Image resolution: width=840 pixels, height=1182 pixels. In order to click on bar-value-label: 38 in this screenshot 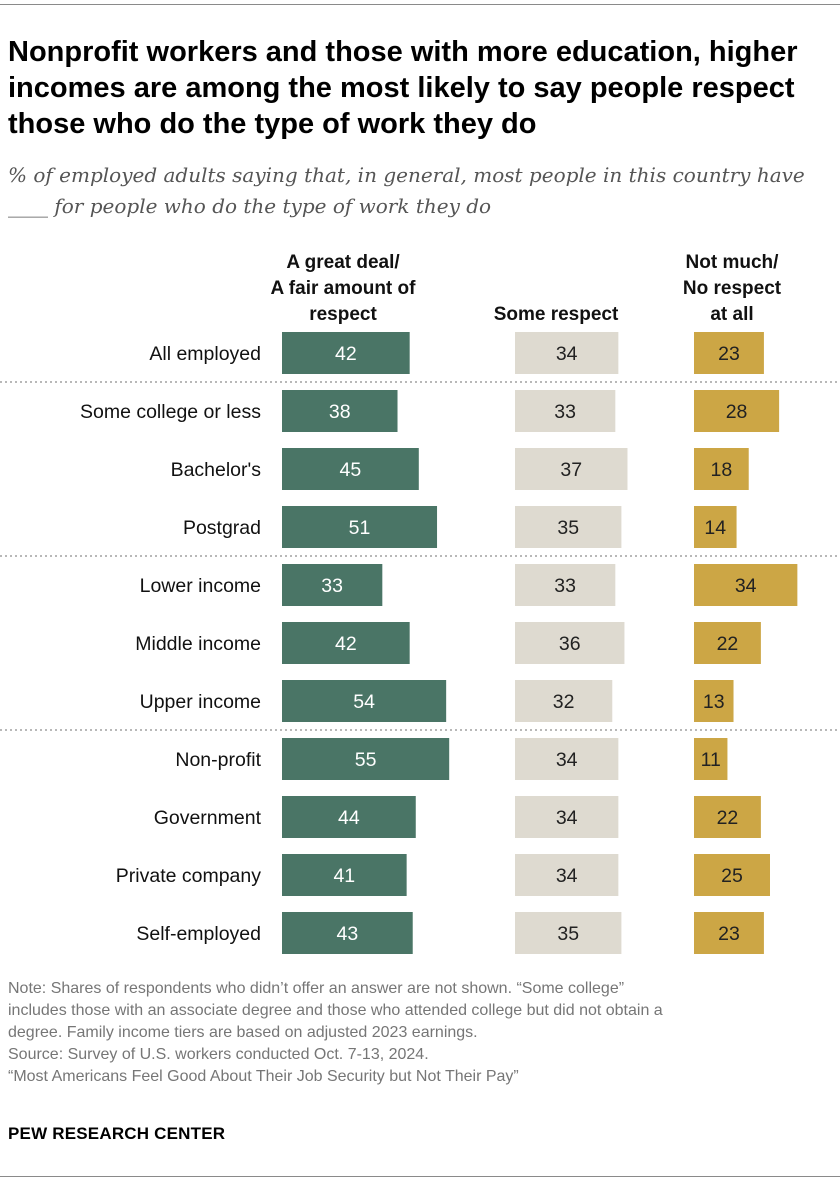, I will do `click(340, 412)`.